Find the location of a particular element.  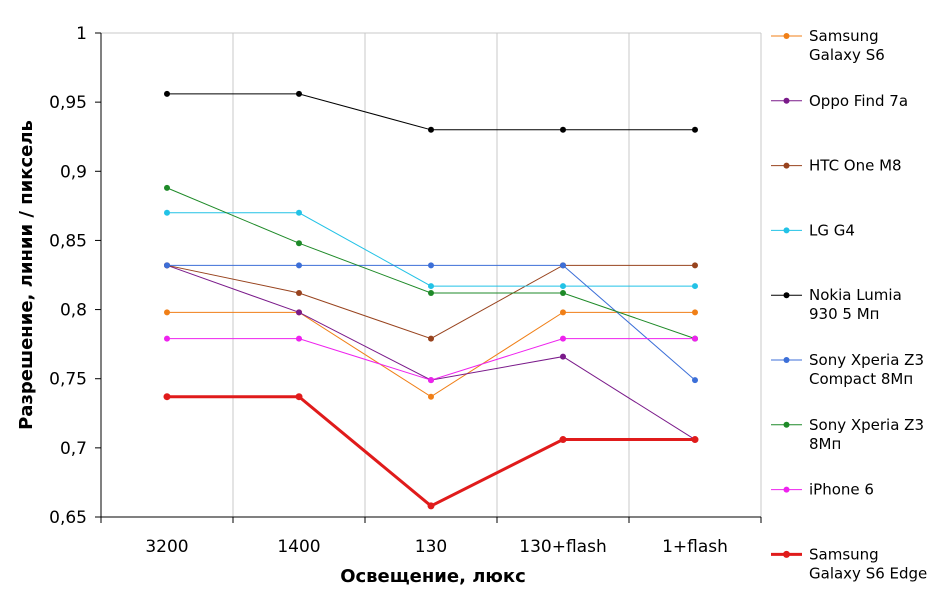

x-axis-title: Освещение, люкс is located at coordinates (433, 576).